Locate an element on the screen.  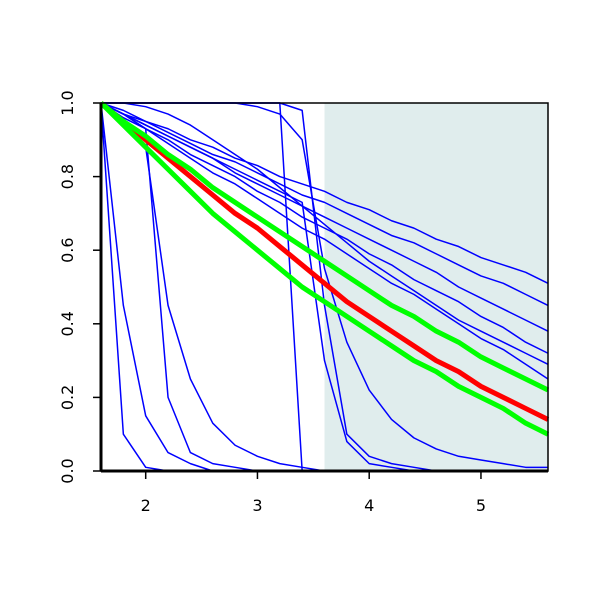
y-tick-label: 1.0 is located at coordinates (67, 102).